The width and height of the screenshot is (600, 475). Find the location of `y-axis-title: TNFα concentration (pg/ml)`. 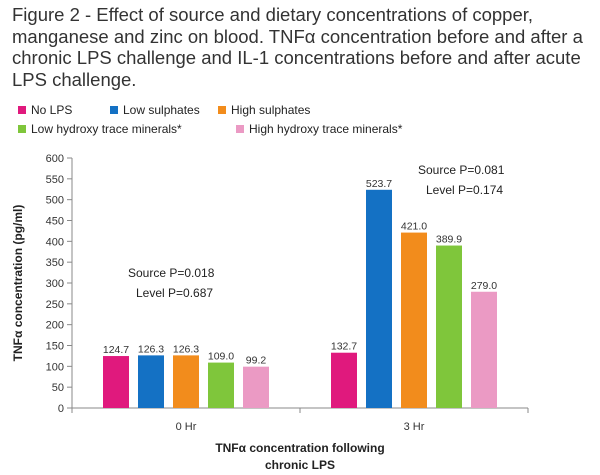

y-axis-title: TNFα concentration (pg/ml) is located at coordinates (18, 283).